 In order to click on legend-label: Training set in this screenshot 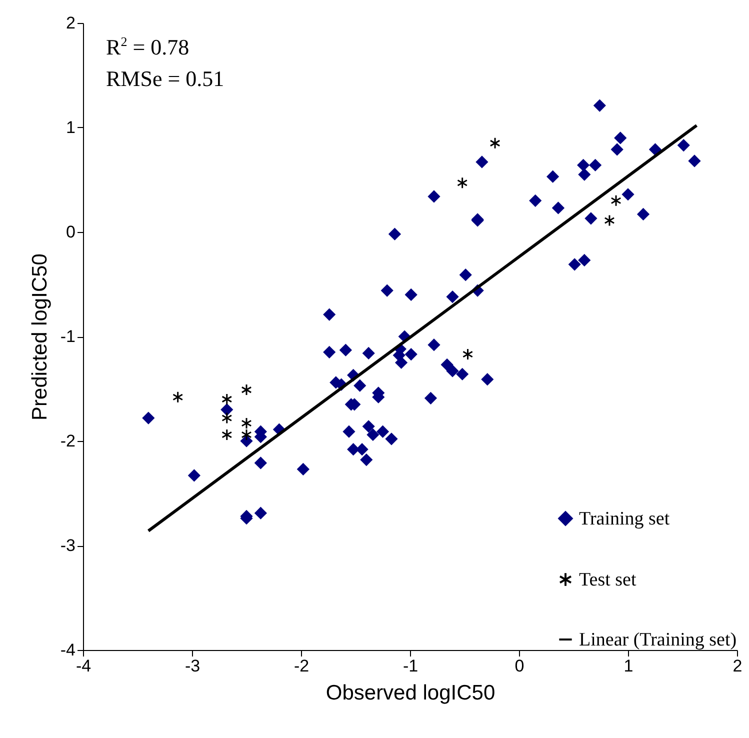, I will do `click(624, 519)`.